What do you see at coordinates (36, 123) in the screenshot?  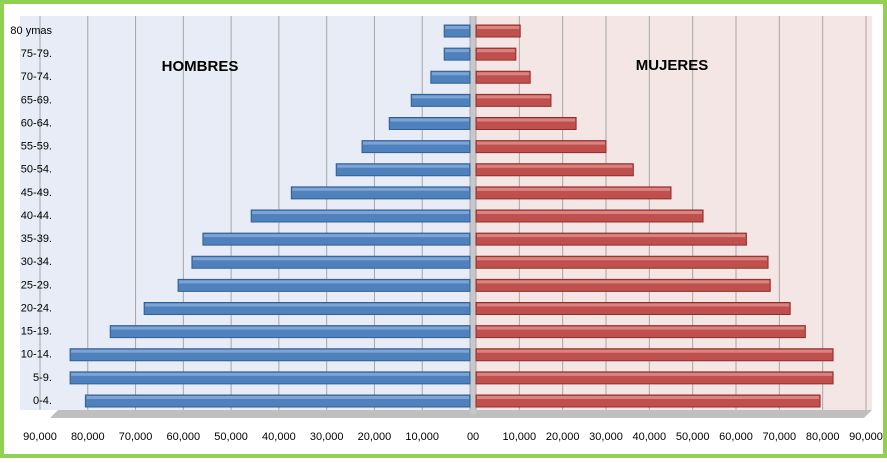 I see `category-label: 60-64.` at bounding box center [36, 123].